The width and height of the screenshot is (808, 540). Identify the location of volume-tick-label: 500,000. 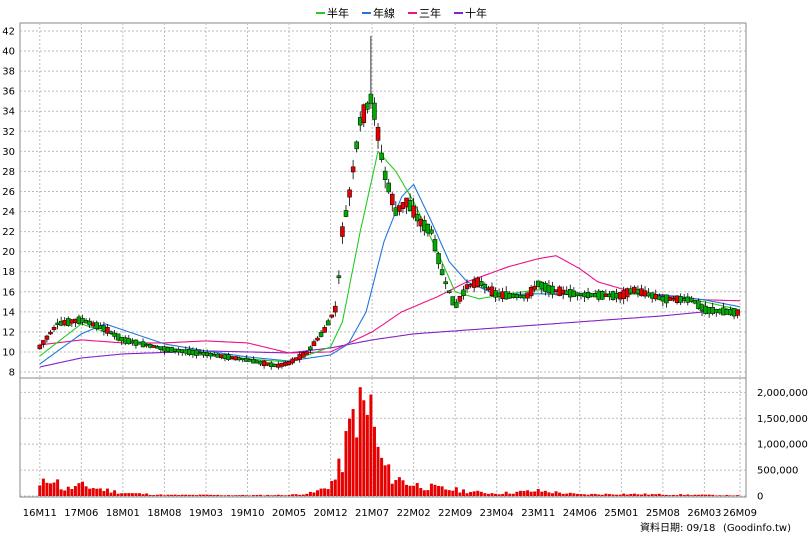
(777, 471).